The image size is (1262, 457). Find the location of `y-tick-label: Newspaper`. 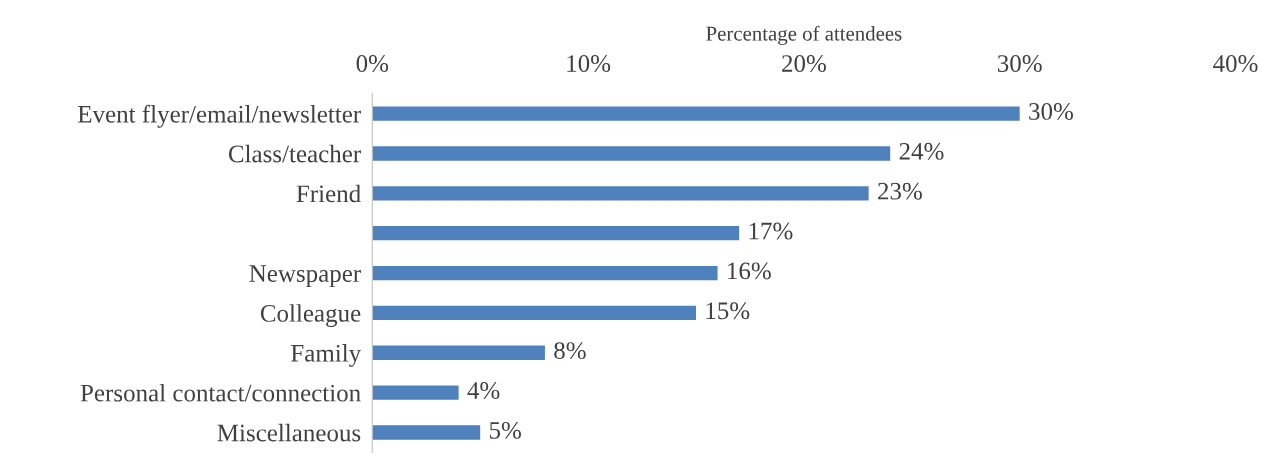

y-tick-label: Newspaper is located at coordinates (305, 276).